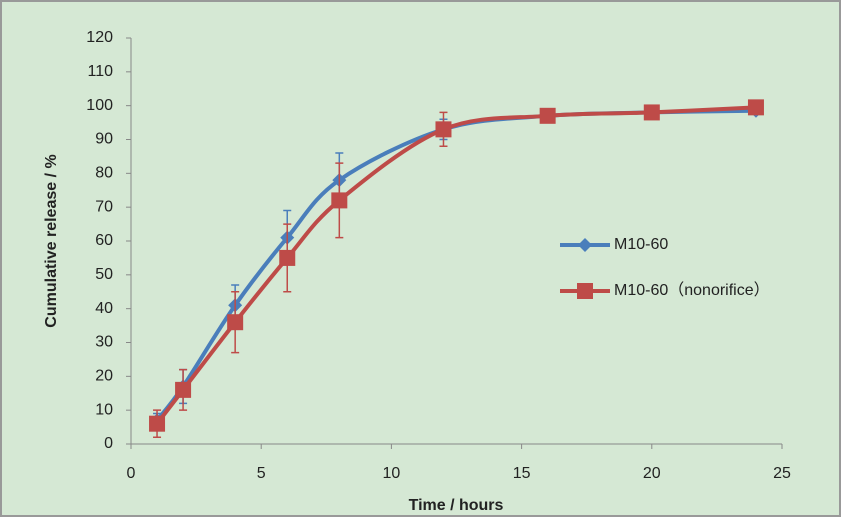 Image resolution: width=841 pixels, height=517 pixels. What do you see at coordinates (104, 206) in the screenshot?
I see `y-tick-label: 70` at bounding box center [104, 206].